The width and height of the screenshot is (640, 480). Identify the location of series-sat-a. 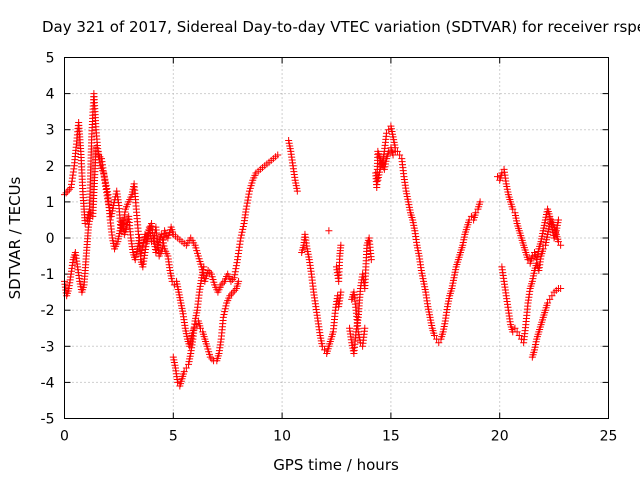
(171, 193).